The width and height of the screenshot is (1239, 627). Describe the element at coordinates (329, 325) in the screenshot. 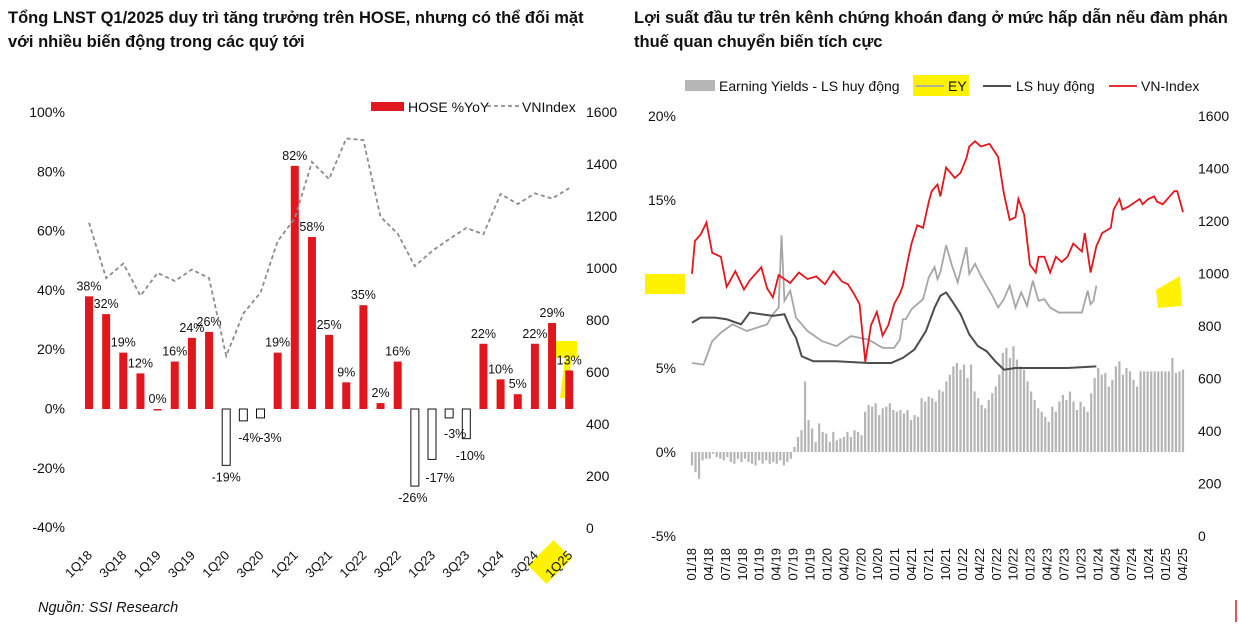

I see `hose-yoy-data-label: 25%` at that location.